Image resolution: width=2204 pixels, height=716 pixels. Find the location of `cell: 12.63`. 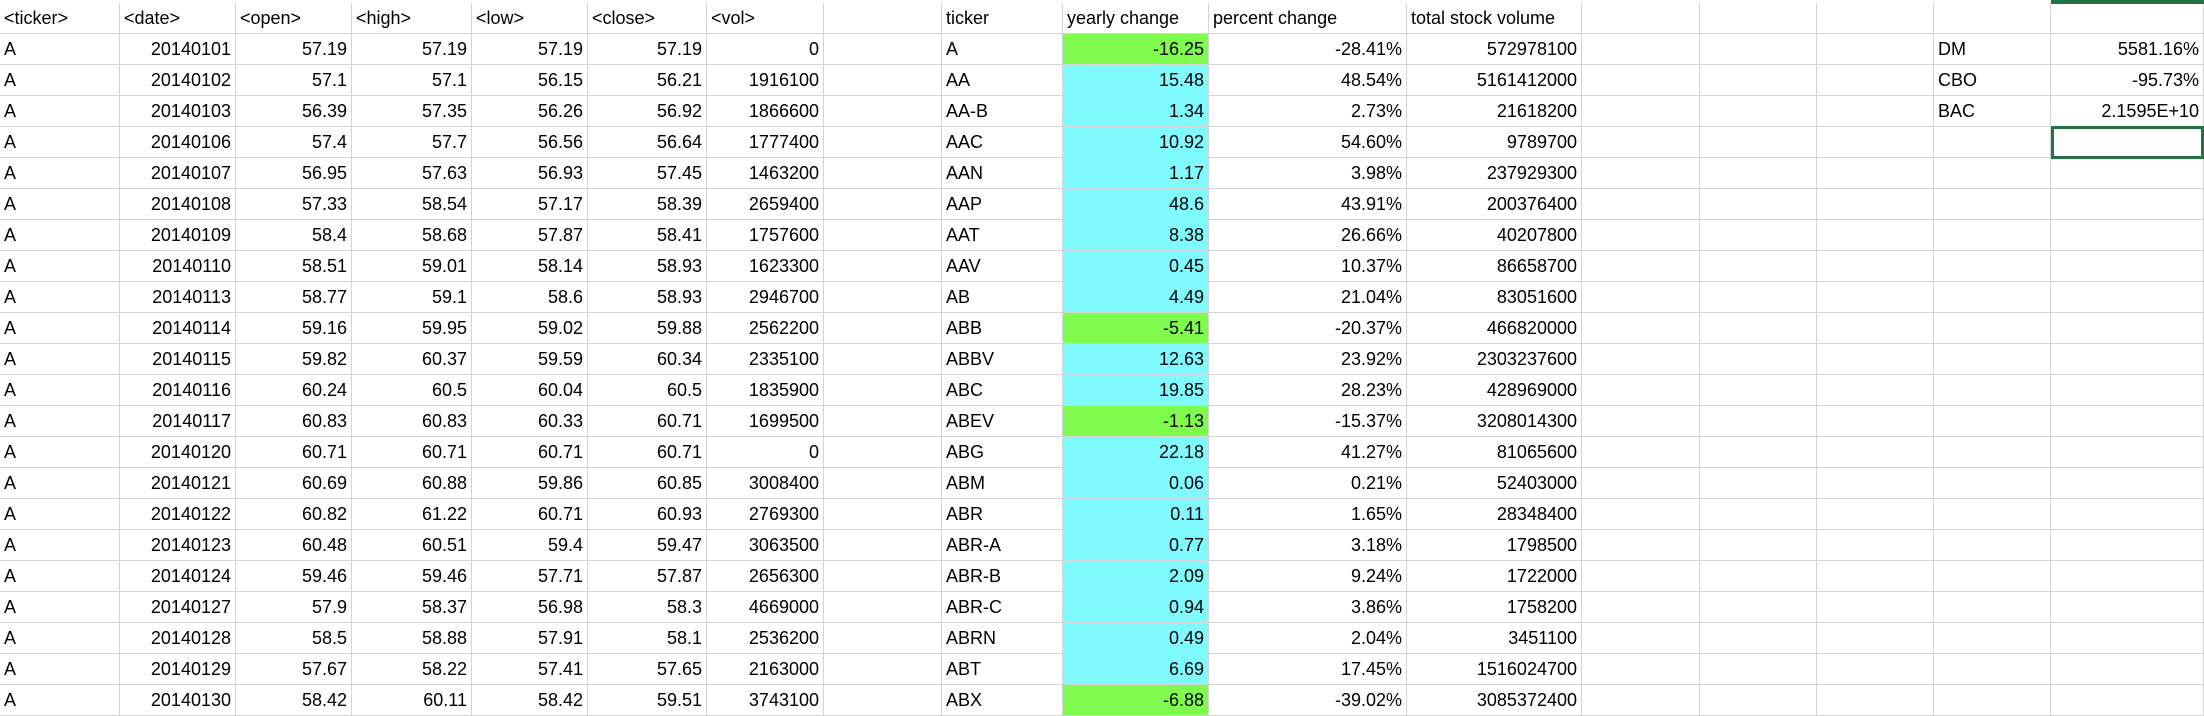

cell: 12.63 is located at coordinates (1136, 359).